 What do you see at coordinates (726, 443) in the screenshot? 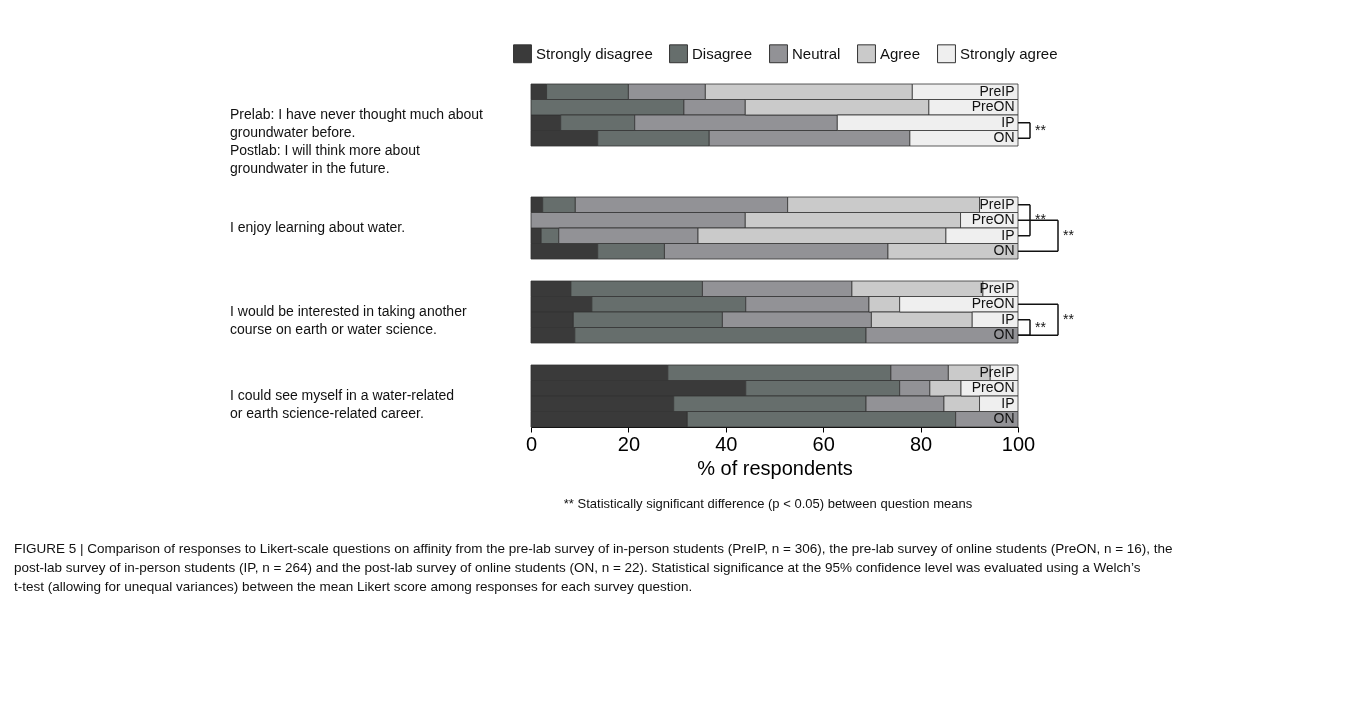
I see `x-tick-label: 40` at bounding box center [726, 443].